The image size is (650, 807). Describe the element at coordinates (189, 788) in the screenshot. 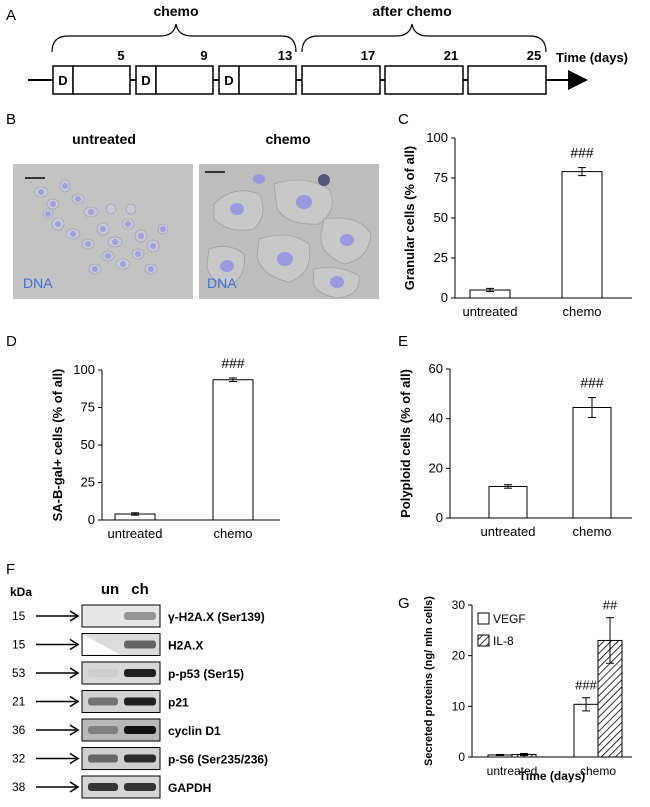

I see `blot-protein-label: GAPDH` at that location.